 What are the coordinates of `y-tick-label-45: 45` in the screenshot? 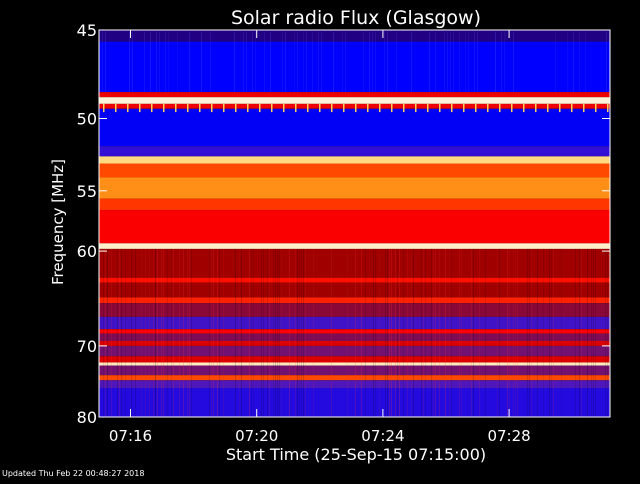 It's located at (87, 30).